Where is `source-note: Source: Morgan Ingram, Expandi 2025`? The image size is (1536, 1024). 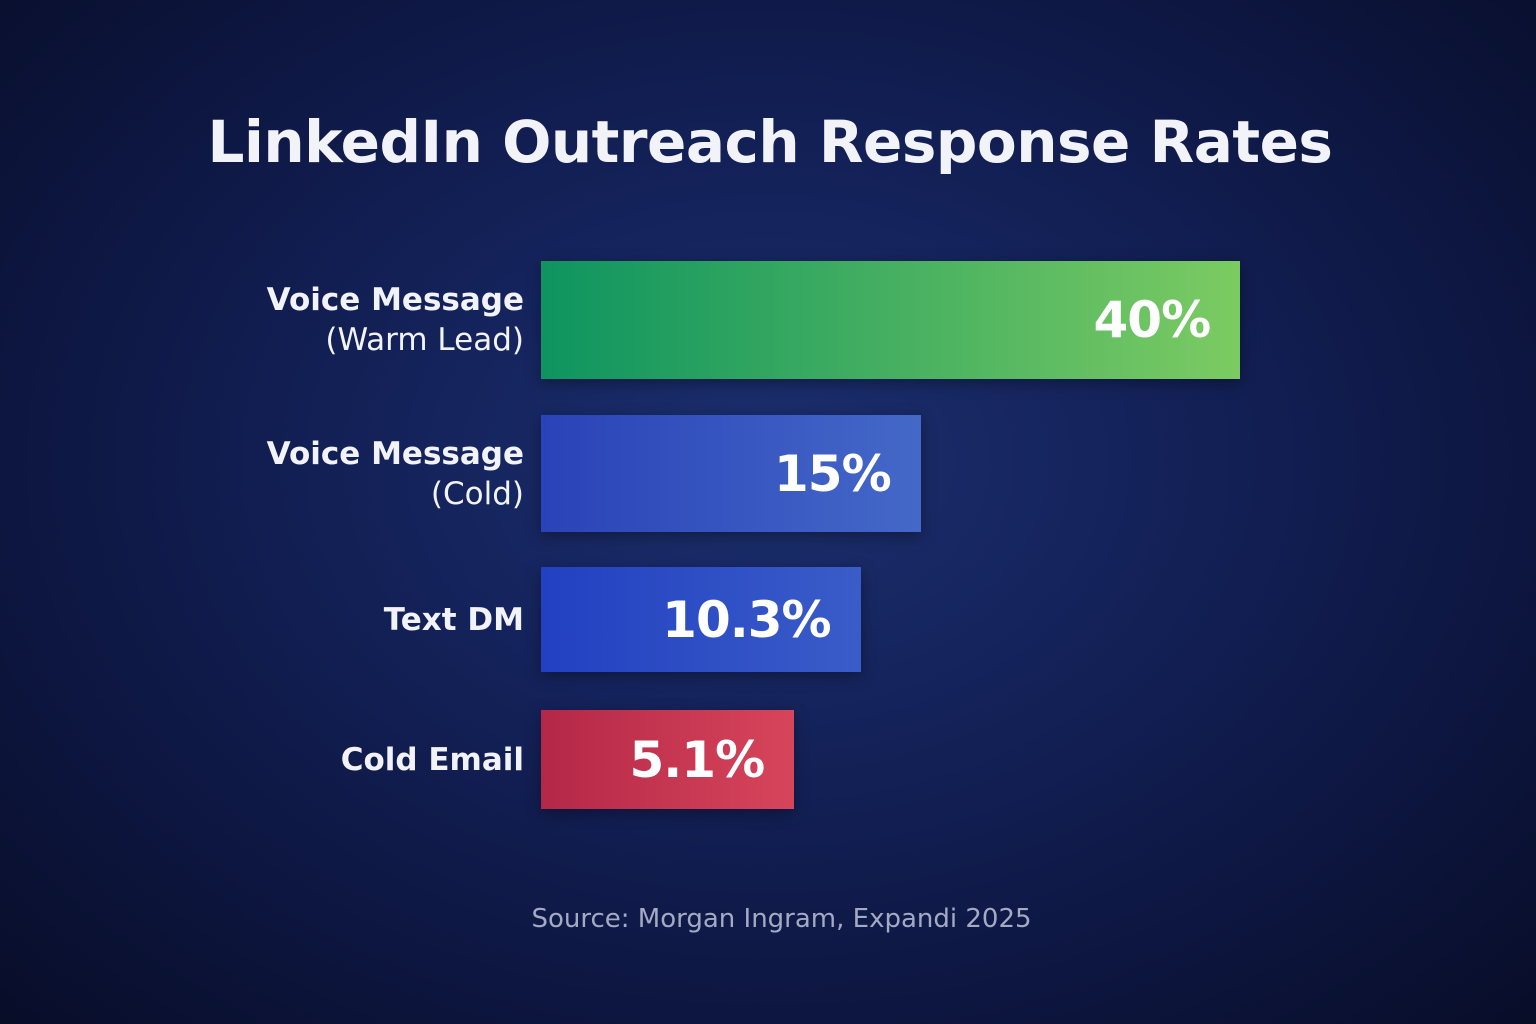 source-note: Source: Morgan Ingram, Expandi 2025 is located at coordinates (781, 919).